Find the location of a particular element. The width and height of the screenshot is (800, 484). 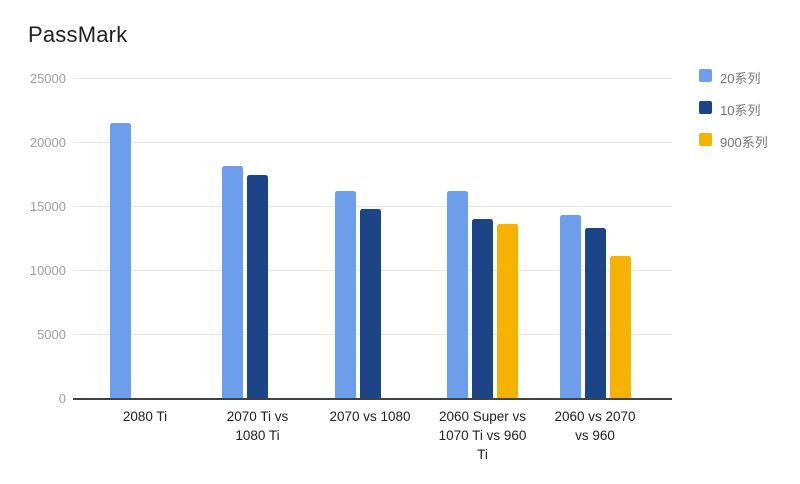

y-tick-label: 20000 is located at coordinates (47, 142).